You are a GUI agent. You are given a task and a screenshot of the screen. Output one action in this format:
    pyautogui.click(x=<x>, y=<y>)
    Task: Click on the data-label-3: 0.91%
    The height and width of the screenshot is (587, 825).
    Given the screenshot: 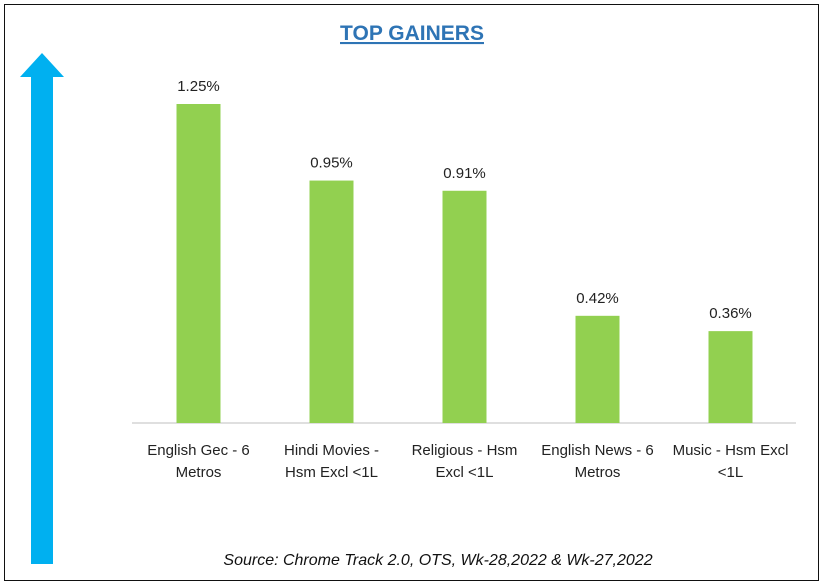 What is the action you would take?
    pyautogui.click(x=464, y=173)
    